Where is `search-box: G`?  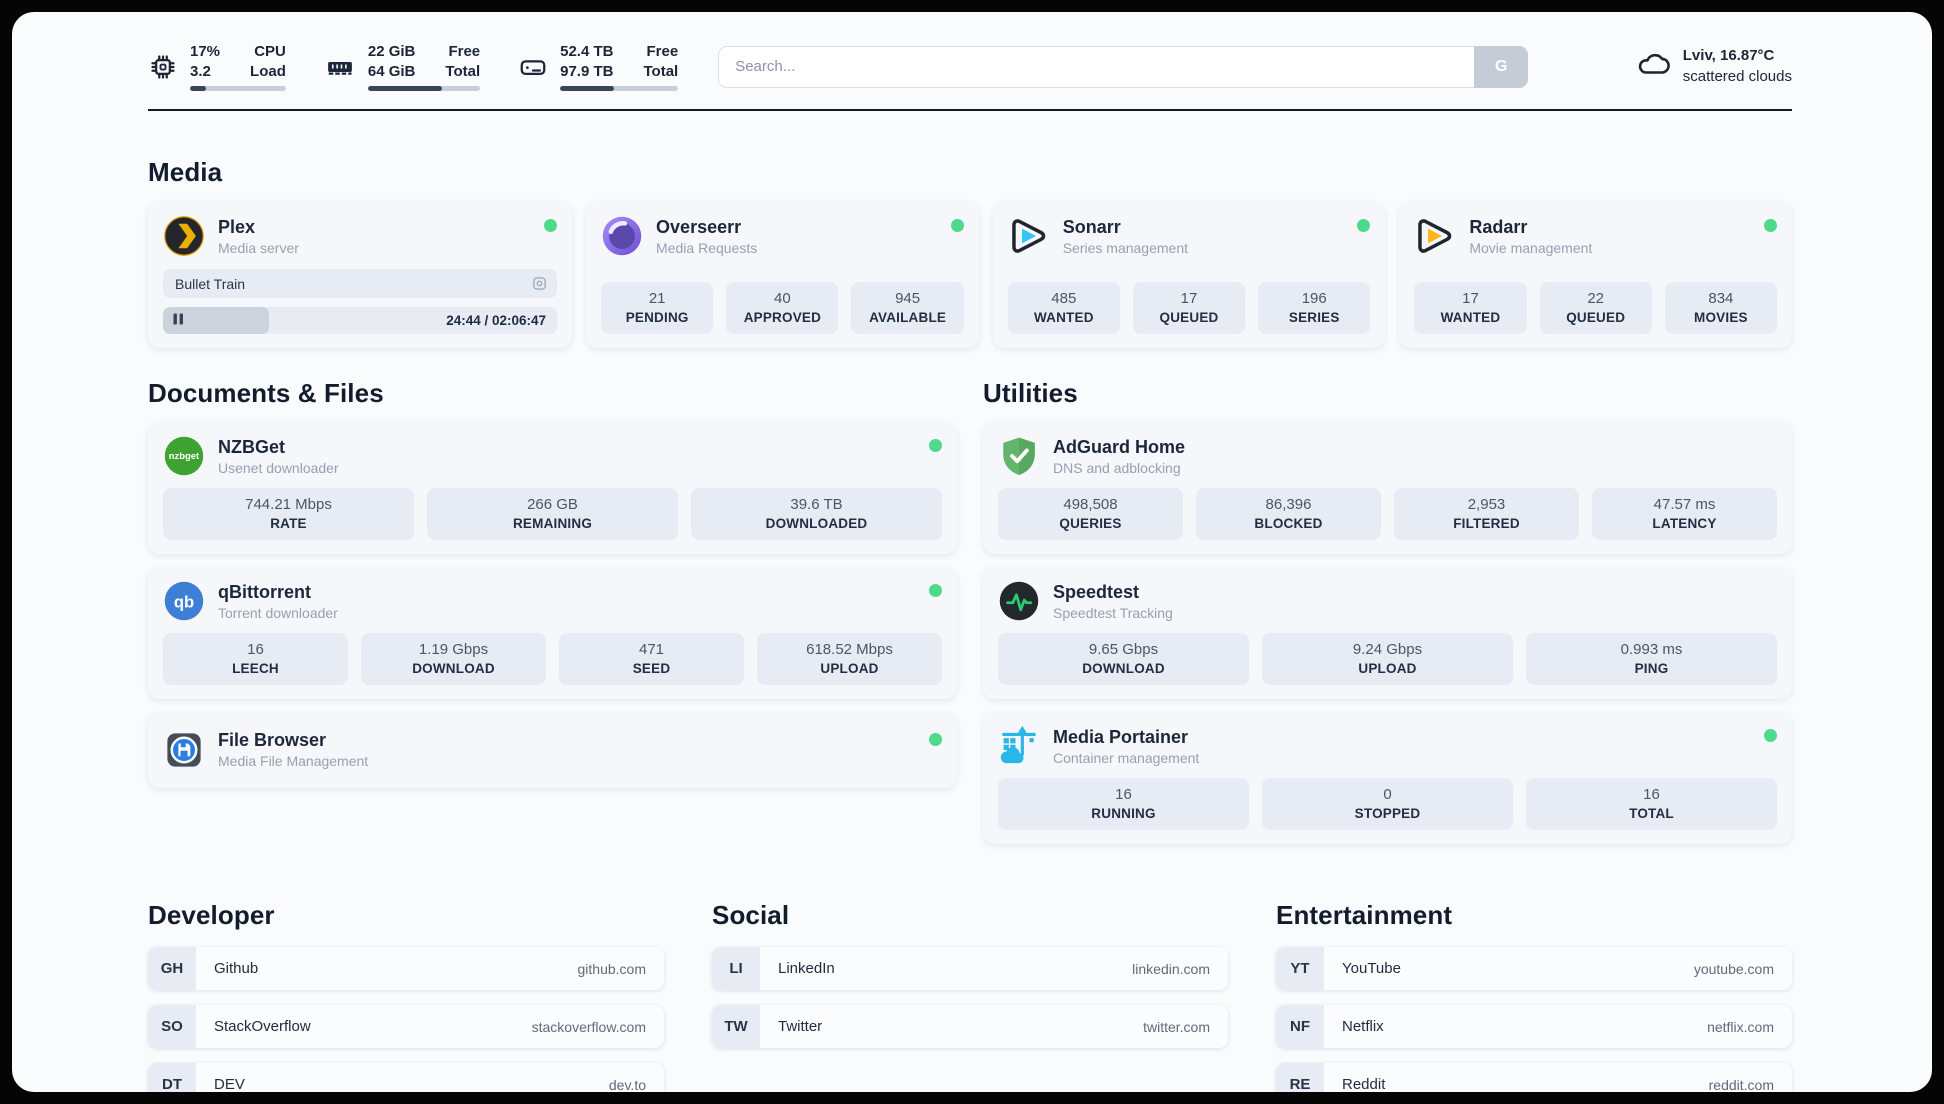
search-box: G is located at coordinates (1123, 66).